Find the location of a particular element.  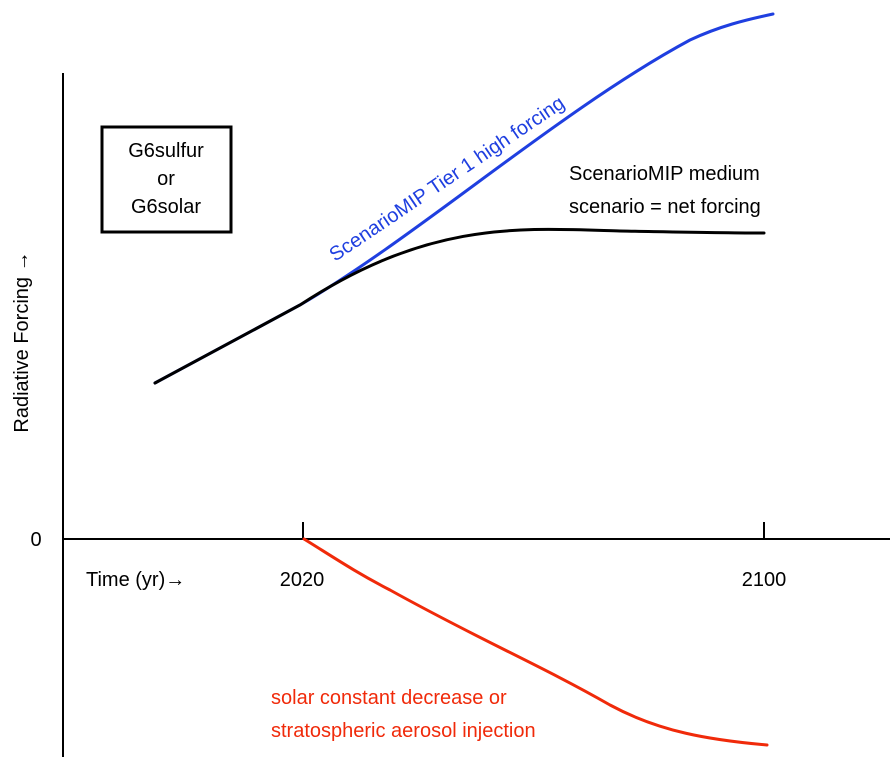

experiment-box is located at coordinates (166, 179).